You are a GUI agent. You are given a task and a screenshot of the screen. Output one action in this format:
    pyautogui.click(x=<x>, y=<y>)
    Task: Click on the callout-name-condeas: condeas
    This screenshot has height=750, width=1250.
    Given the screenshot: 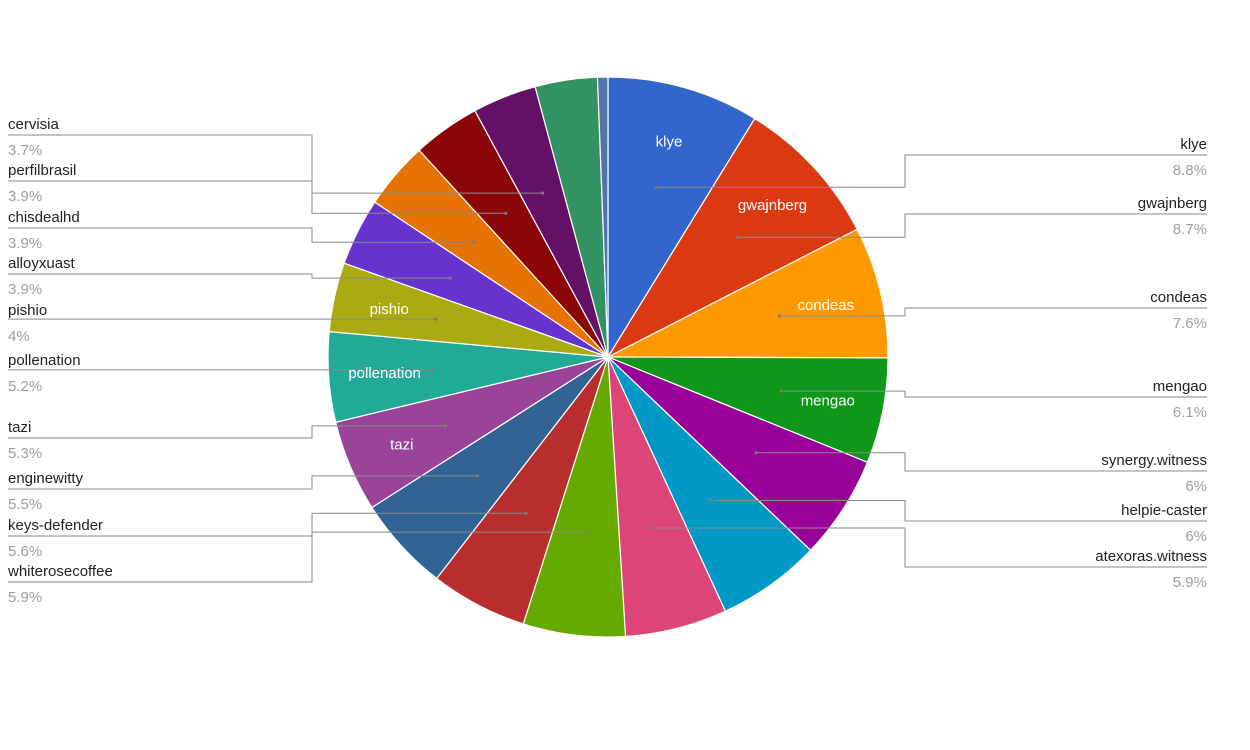 What is the action you would take?
    pyautogui.click(x=1178, y=297)
    